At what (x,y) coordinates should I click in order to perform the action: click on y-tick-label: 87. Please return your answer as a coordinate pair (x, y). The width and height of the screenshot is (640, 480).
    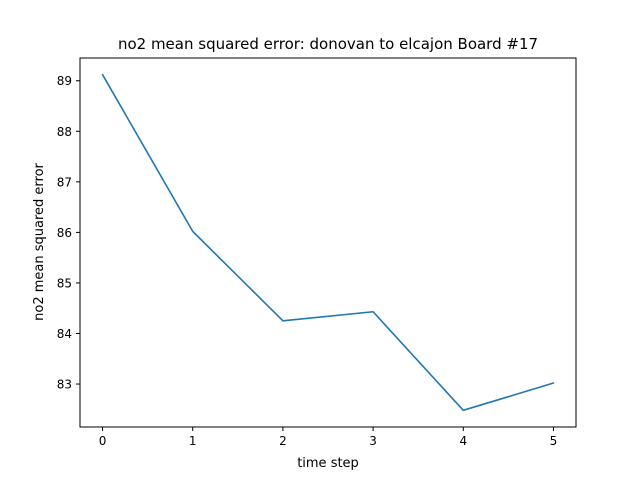
    Looking at the image, I should click on (64, 182).